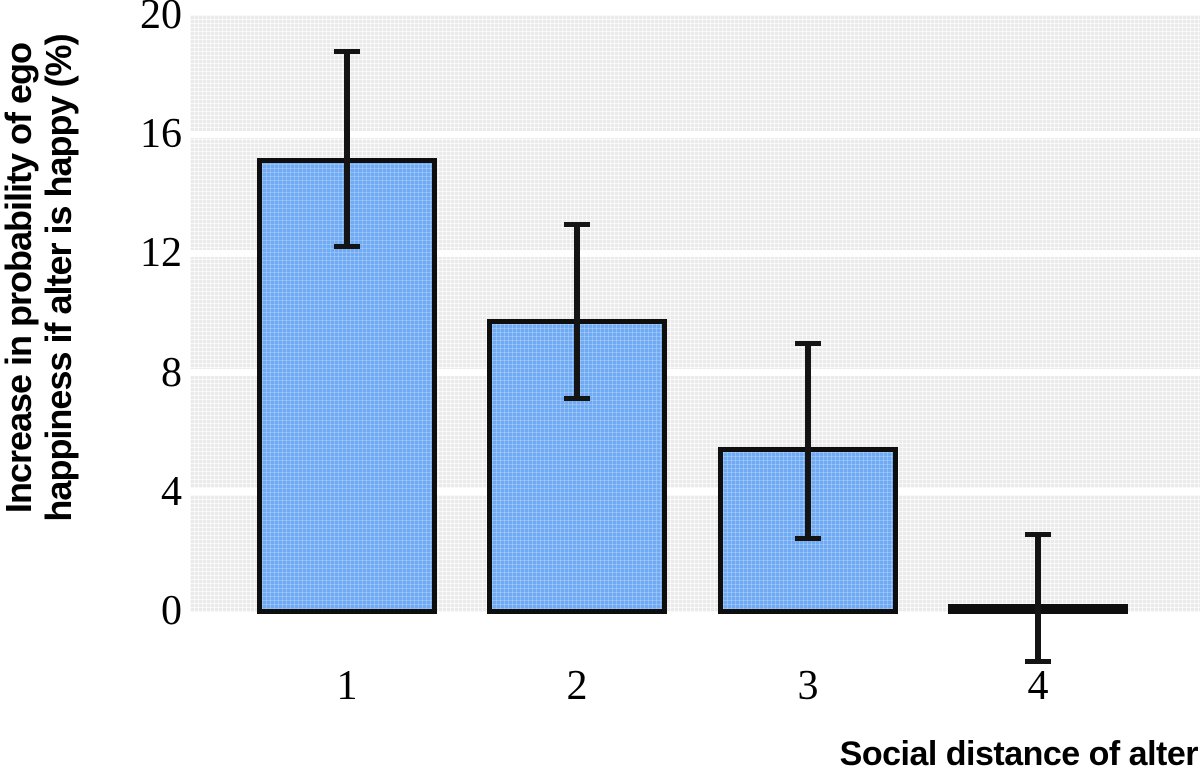  I want to click on x-tick-label-4: 4, so click(1038, 686).